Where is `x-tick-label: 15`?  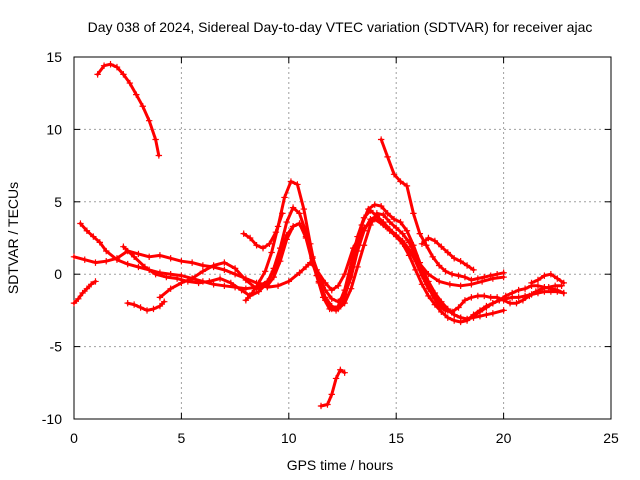 x-tick-label: 15 is located at coordinates (396, 438).